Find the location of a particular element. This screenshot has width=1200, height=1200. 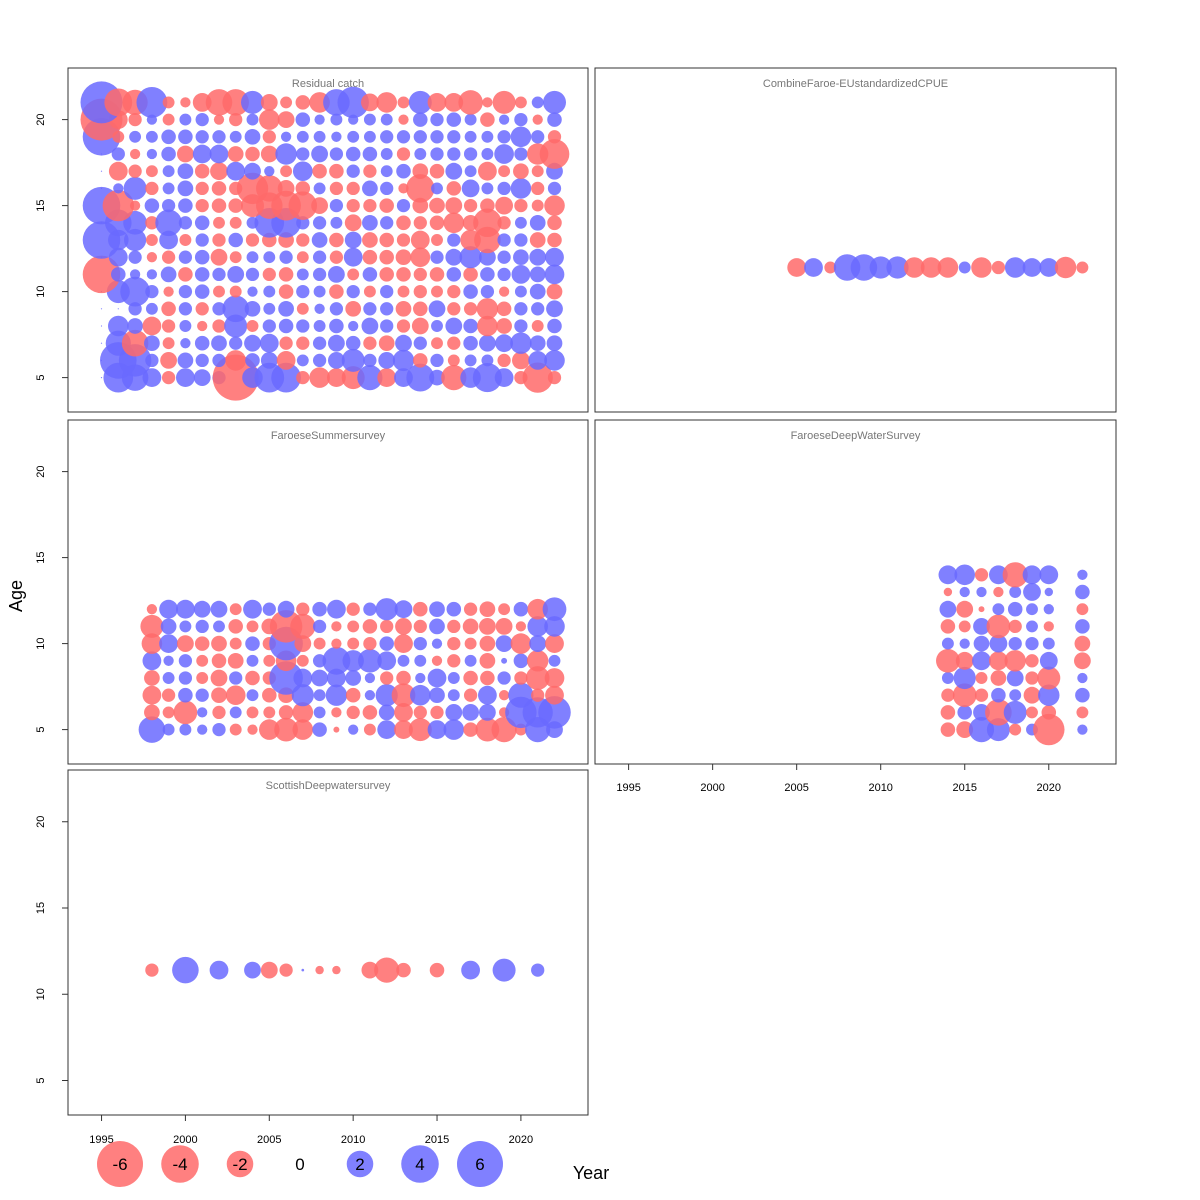

x-tick-label: 1995 is located at coordinates (628, 788).